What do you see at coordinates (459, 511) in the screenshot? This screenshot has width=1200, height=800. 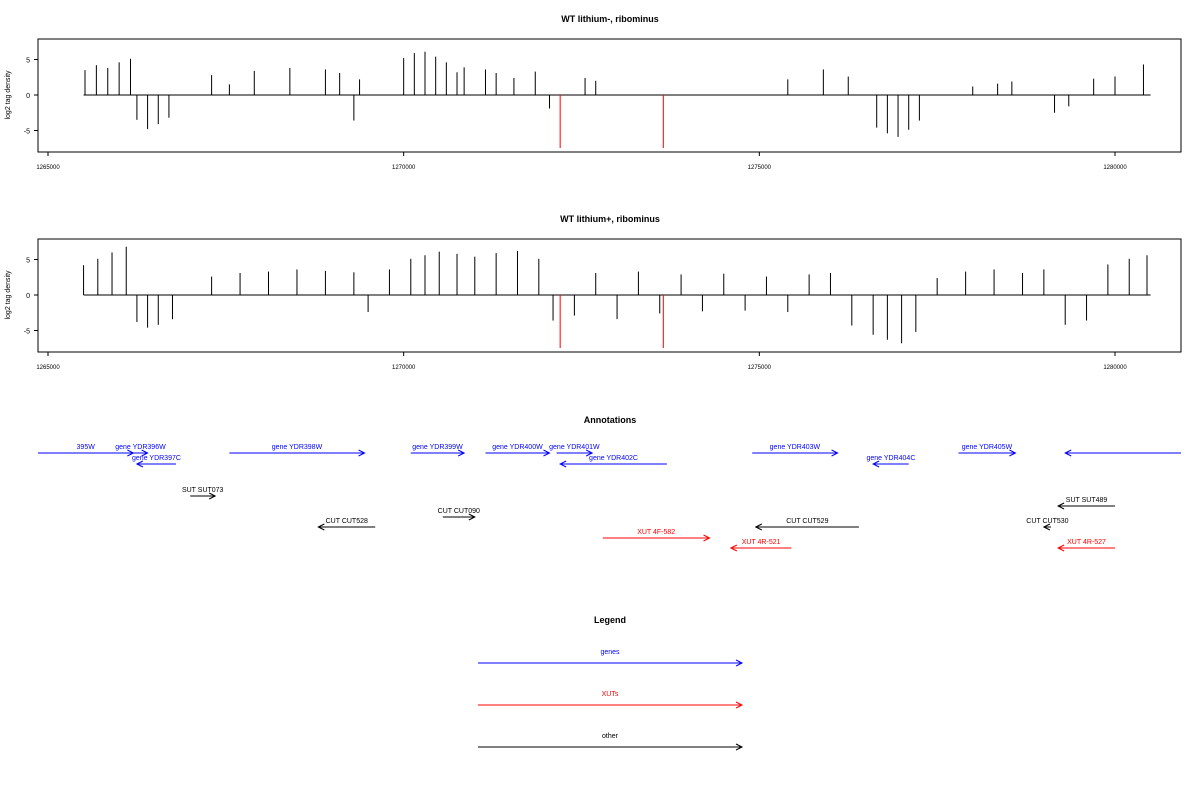 I see `feature-label: CUT CUT090` at bounding box center [459, 511].